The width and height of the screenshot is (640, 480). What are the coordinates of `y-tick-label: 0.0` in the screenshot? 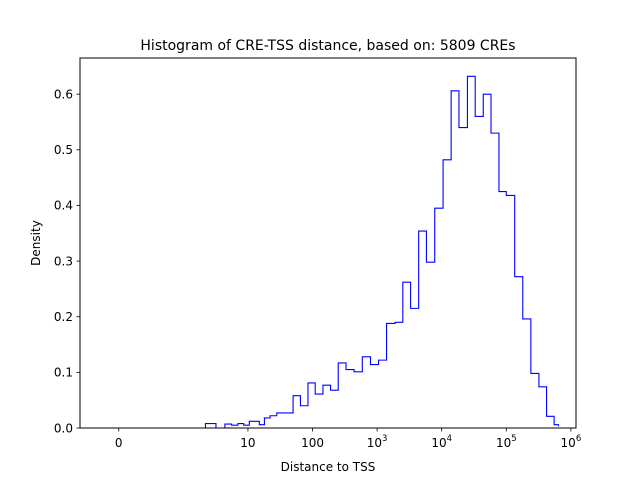 It's located at (63, 428).